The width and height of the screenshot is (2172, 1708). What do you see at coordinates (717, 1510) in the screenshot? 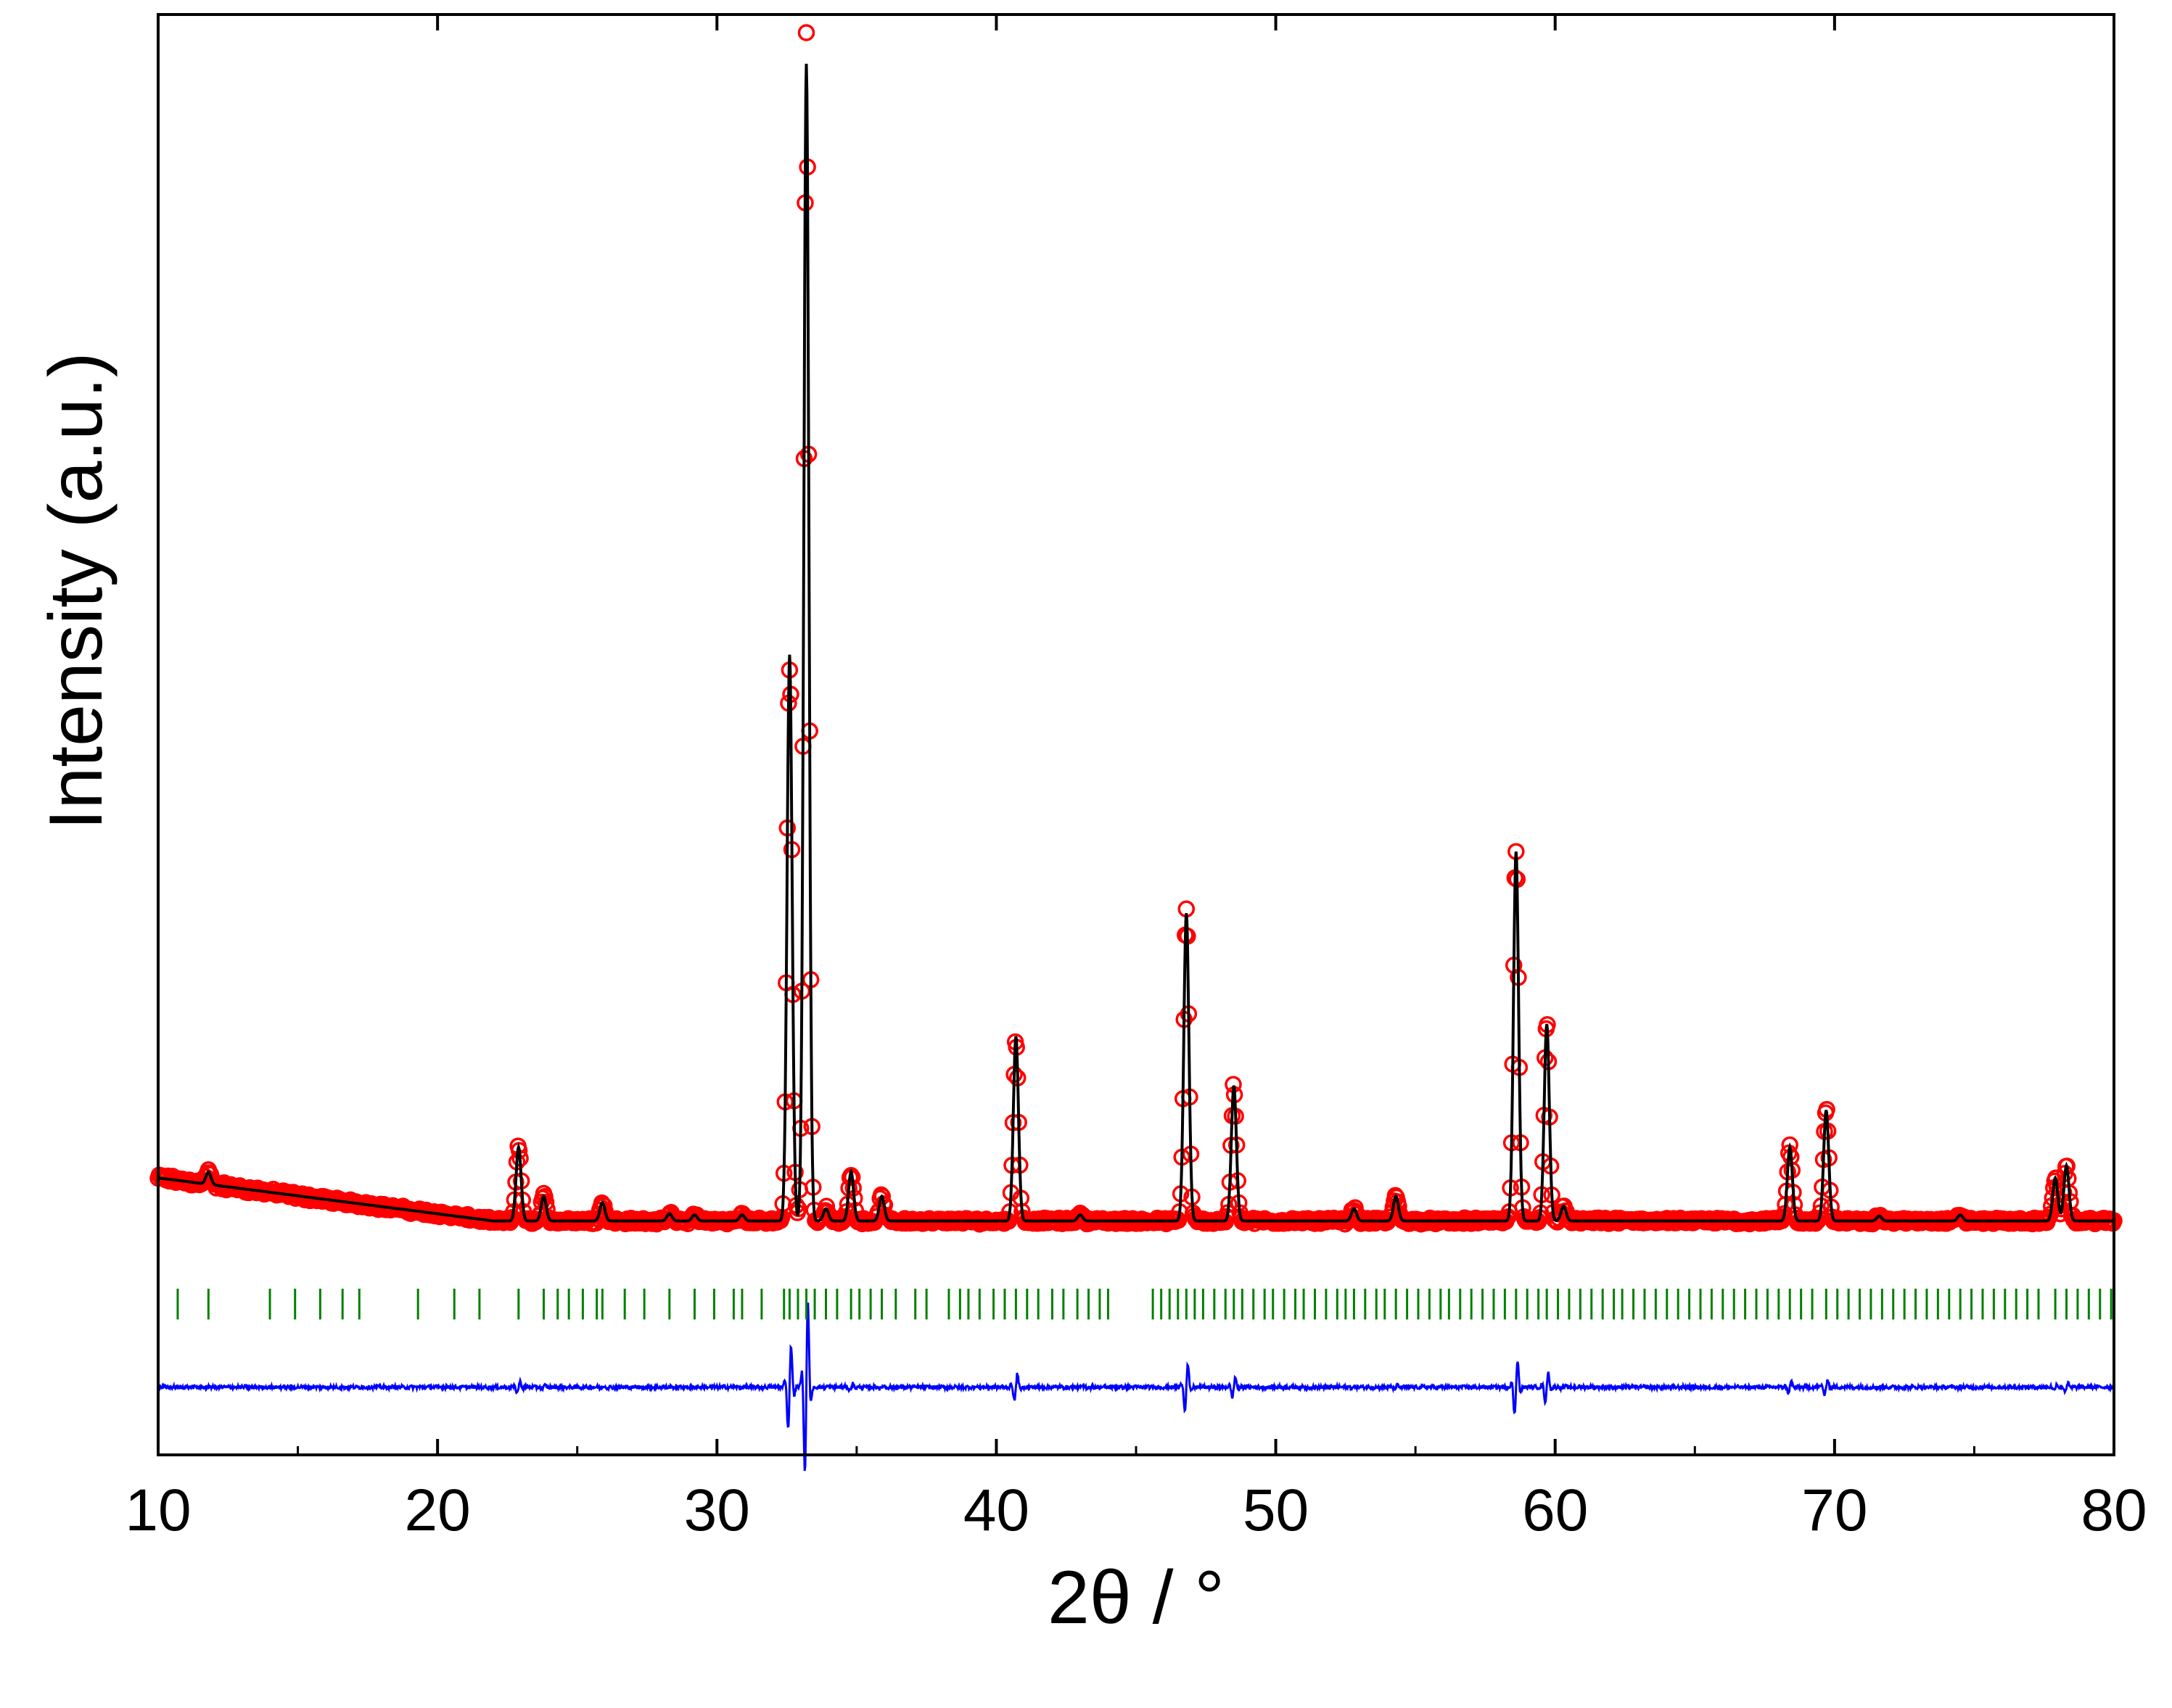
I see `x-tick-label: 30` at bounding box center [717, 1510].